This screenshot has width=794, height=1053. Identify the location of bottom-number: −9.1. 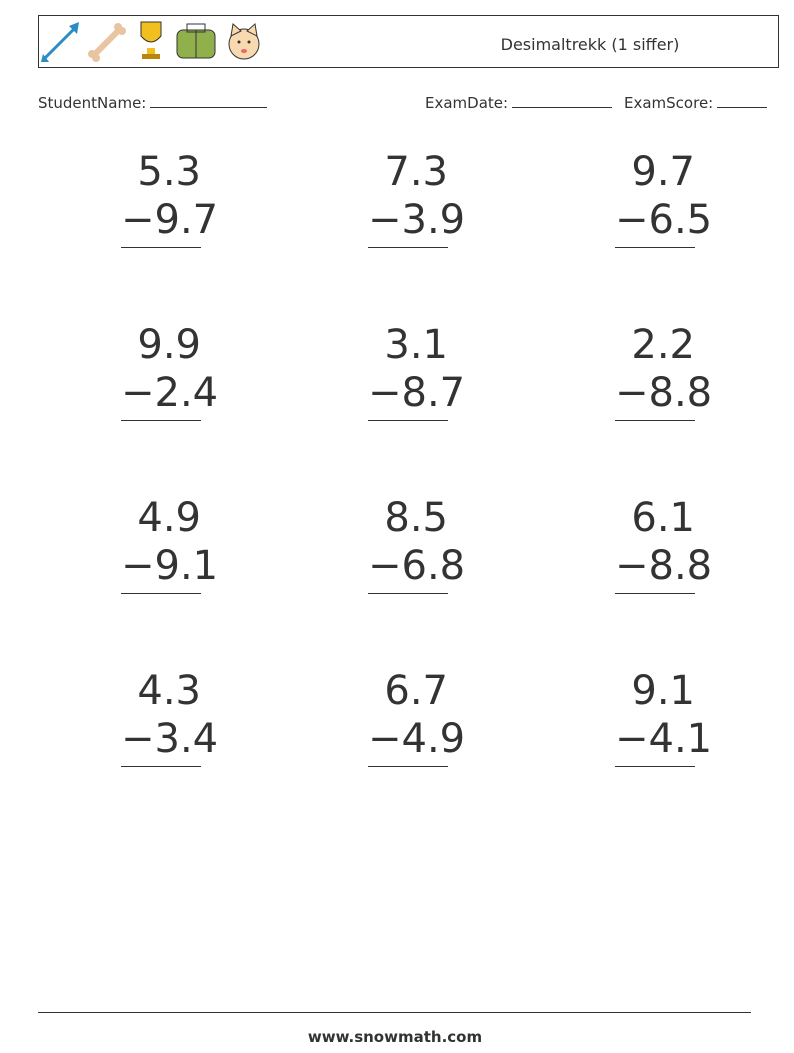
(170, 566).